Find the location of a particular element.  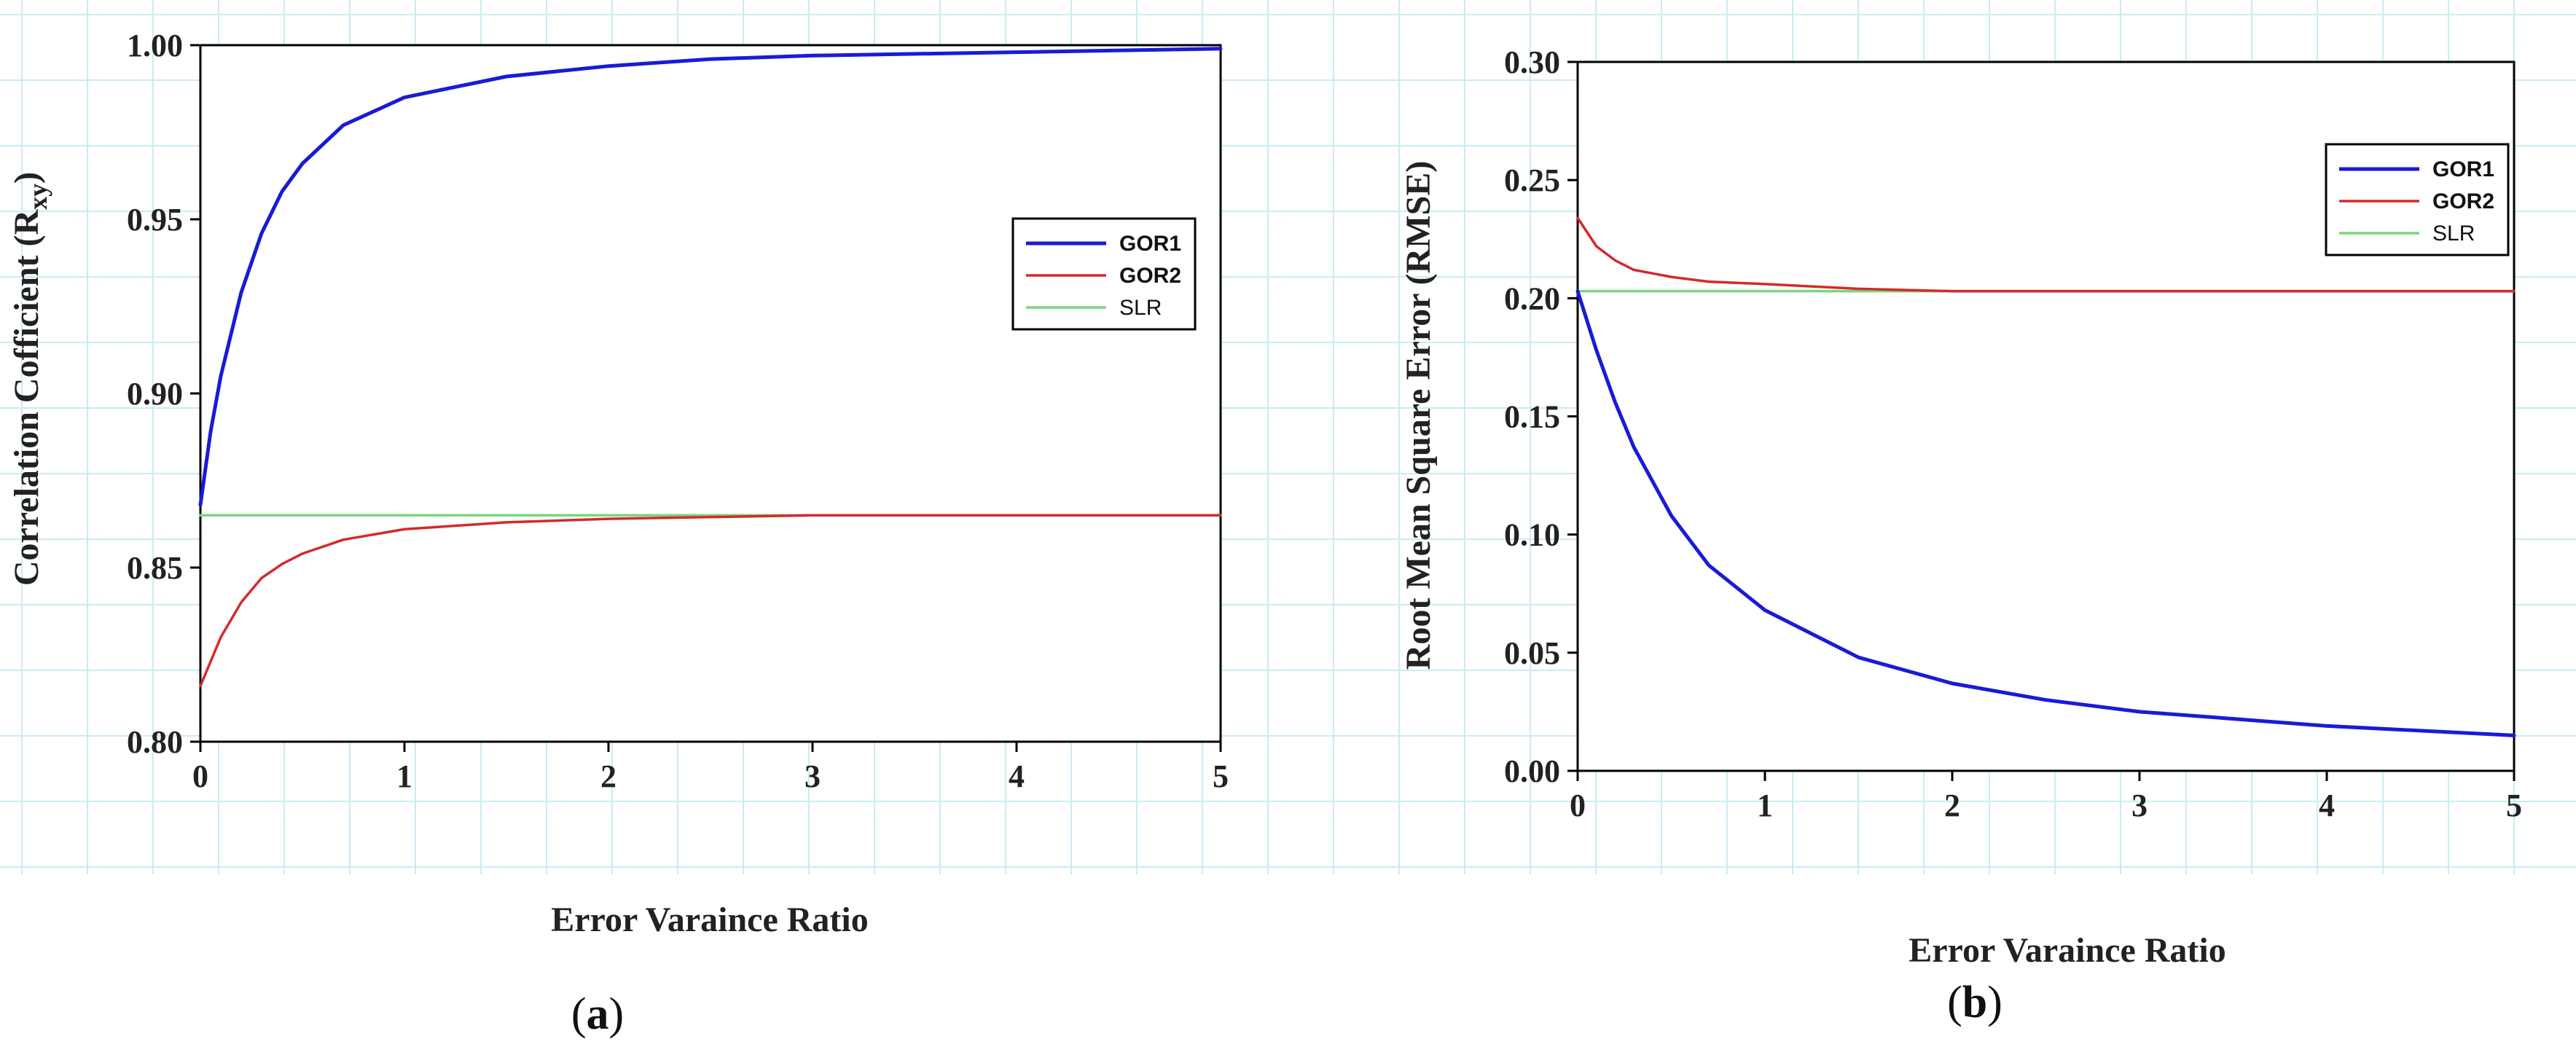

y-tick-label: 0.30 is located at coordinates (1532, 62).